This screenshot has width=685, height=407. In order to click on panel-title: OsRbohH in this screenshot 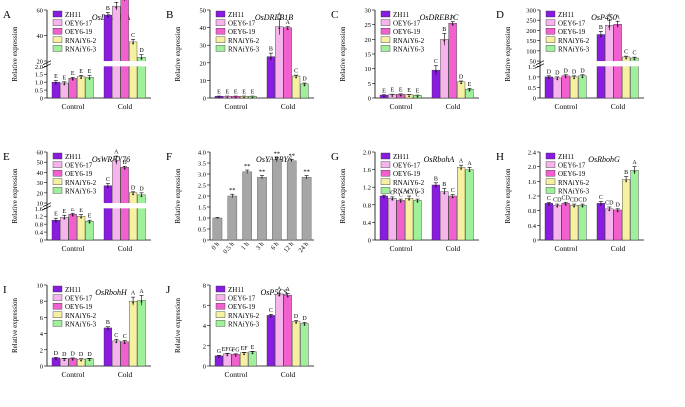, I will do `click(111, 292)`.